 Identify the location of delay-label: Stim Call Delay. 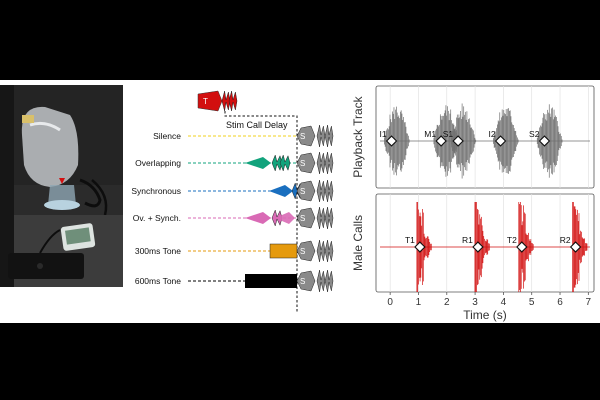
(257, 125).